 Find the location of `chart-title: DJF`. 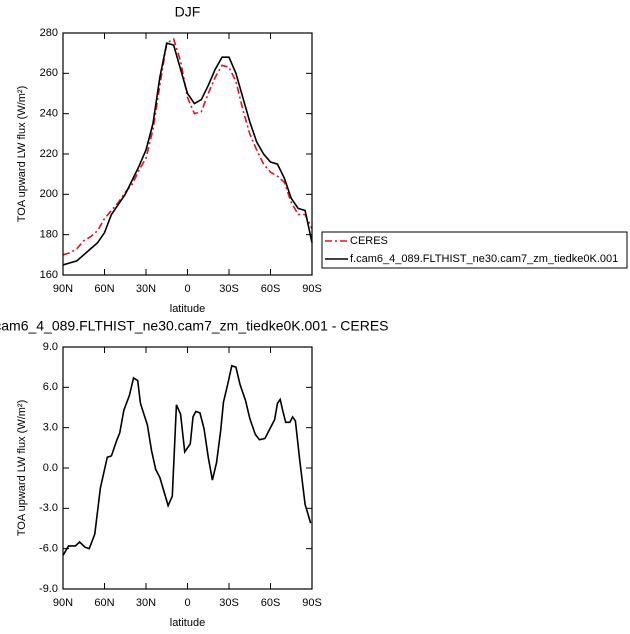

chart-title: DJF is located at coordinates (188, 12).